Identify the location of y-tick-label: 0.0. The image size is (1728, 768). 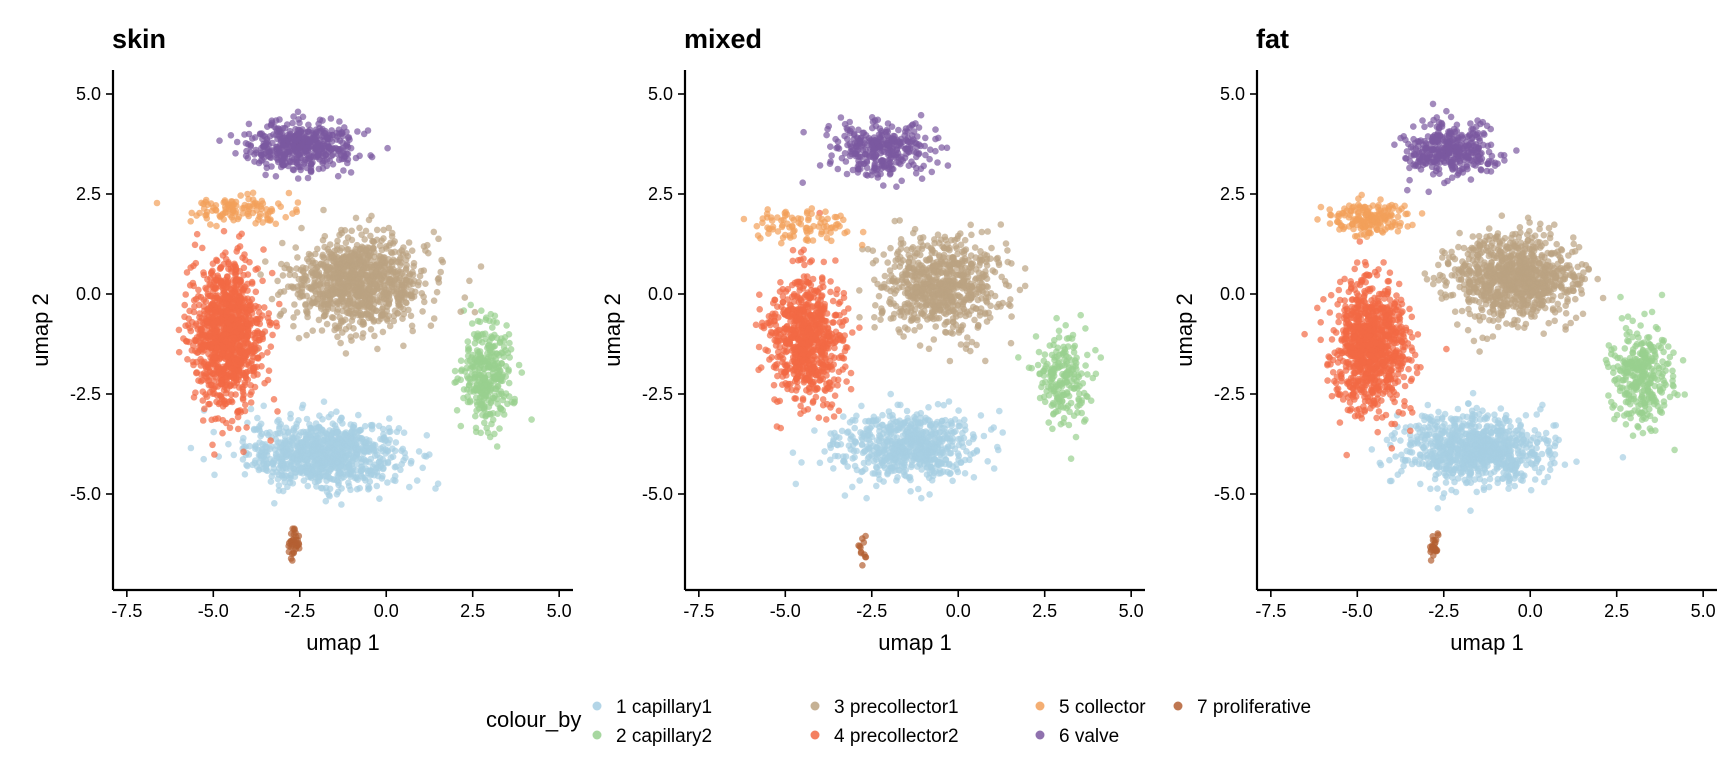
(88, 294).